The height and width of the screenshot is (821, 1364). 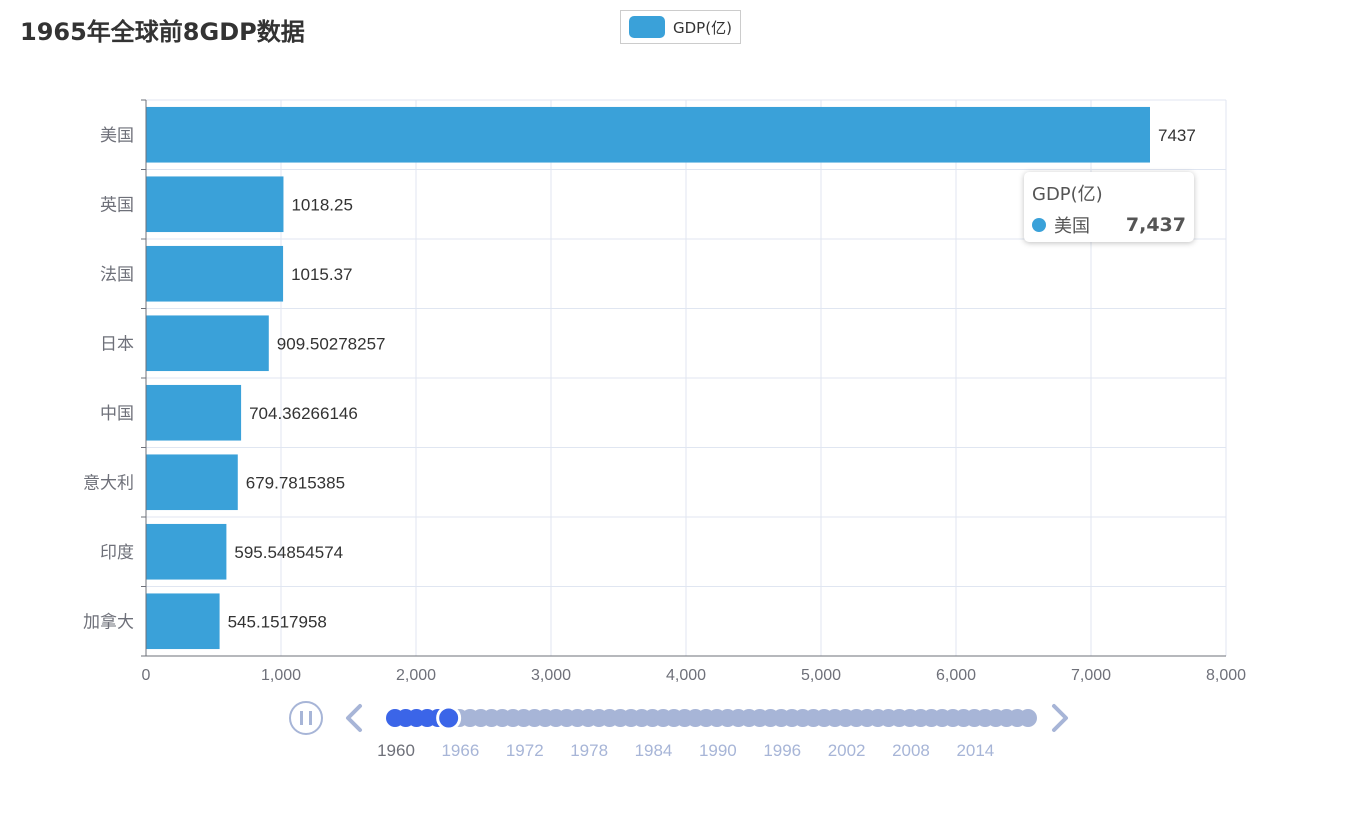 I want to click on timeline-handle, so click(x=449, y=718).